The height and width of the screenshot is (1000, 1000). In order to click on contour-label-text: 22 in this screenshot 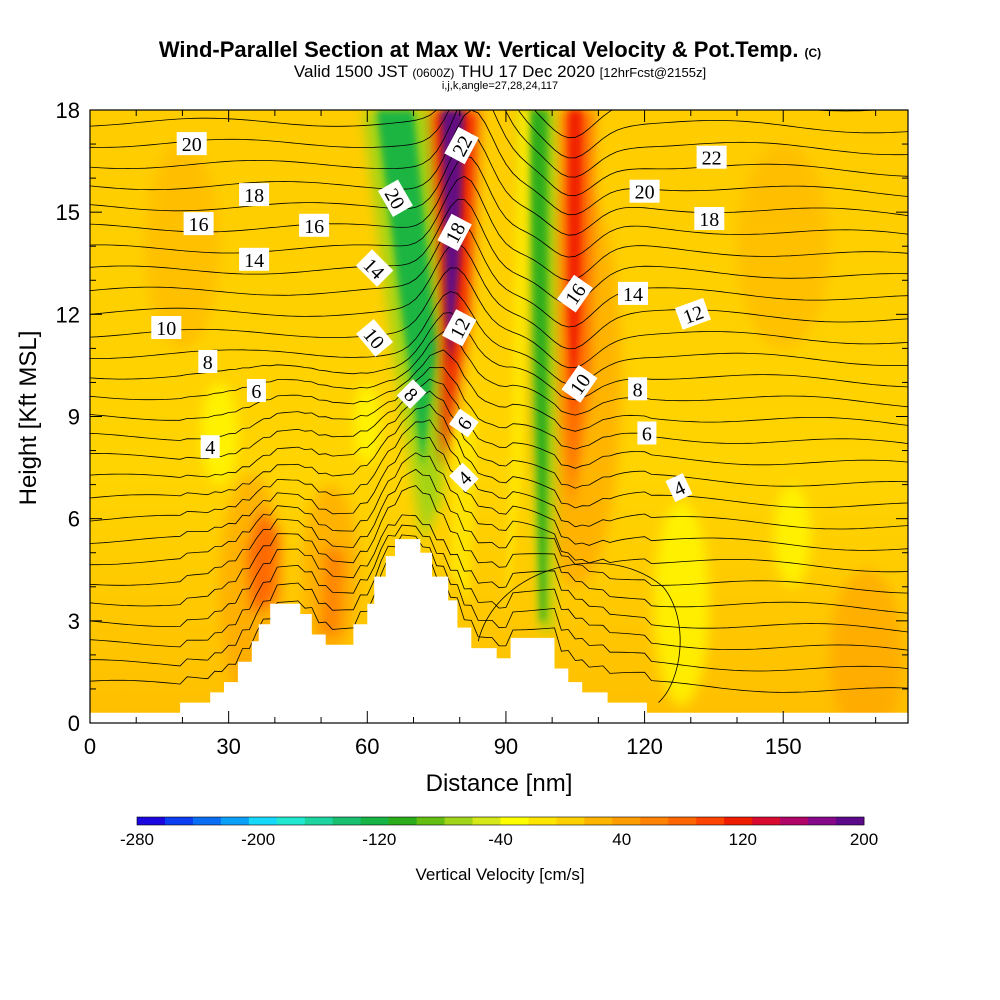, I will do `click(712, 159)`.